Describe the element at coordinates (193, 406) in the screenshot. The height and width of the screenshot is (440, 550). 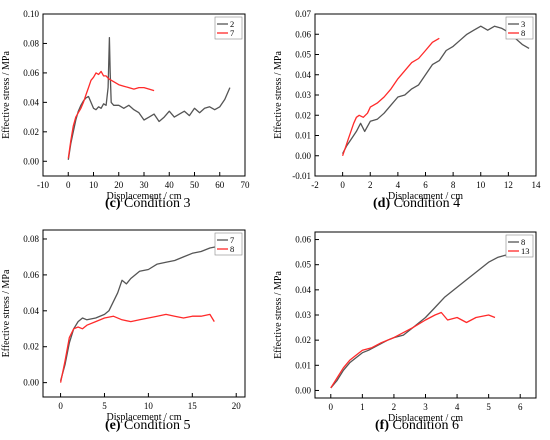
I see `x-tick-label: 15` at that location.